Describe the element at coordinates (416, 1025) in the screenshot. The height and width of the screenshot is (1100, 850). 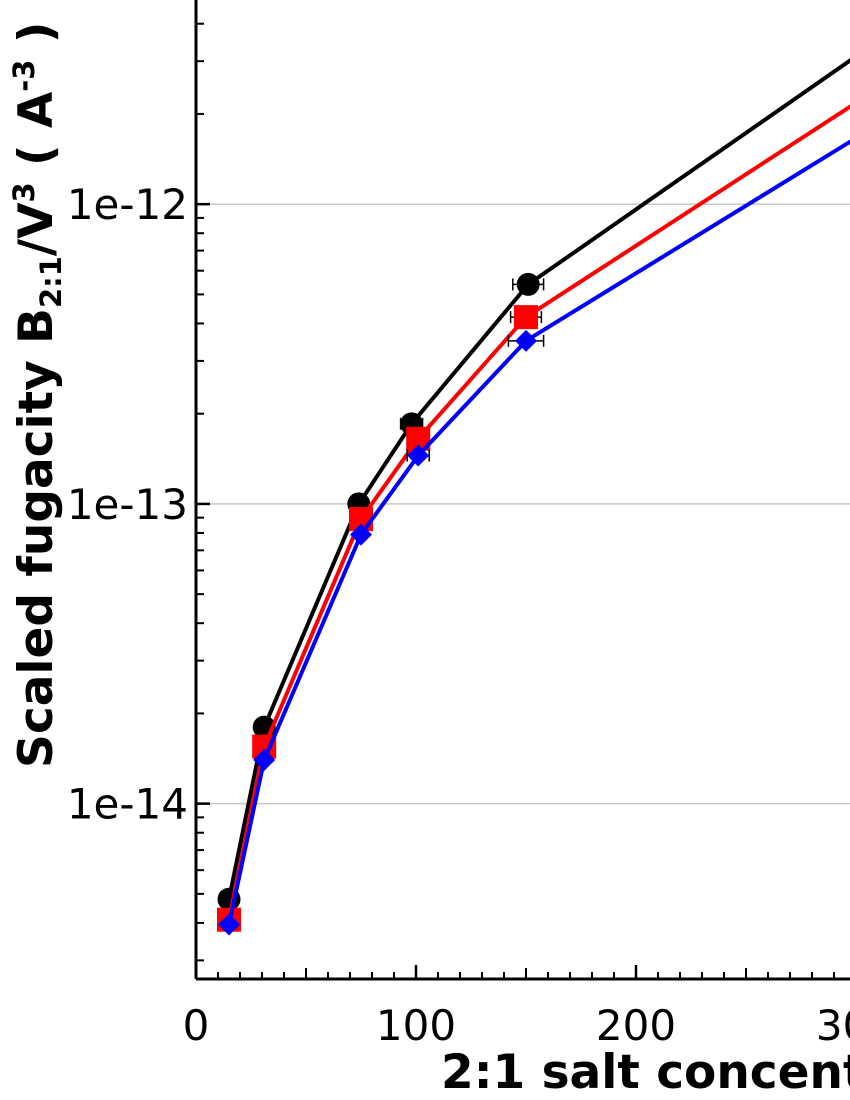
I see `x-tick-label: 100` at that location.